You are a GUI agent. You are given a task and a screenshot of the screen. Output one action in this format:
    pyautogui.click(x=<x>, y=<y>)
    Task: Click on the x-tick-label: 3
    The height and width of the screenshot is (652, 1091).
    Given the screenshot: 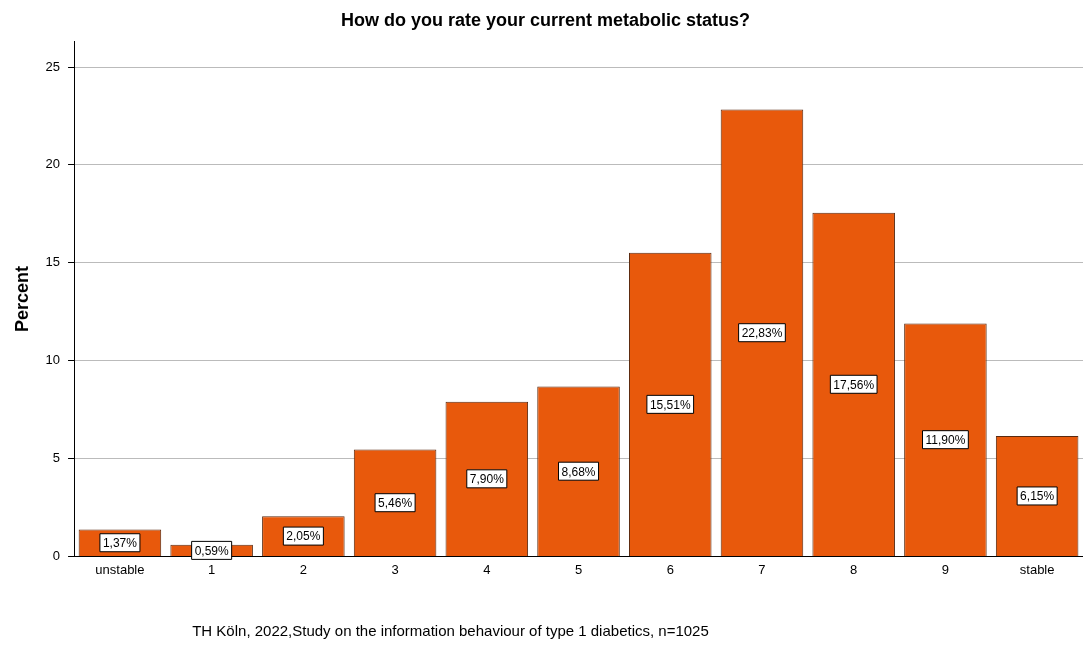 What is the action you would take?
    pyautogui.click(x=395, y=569)
    